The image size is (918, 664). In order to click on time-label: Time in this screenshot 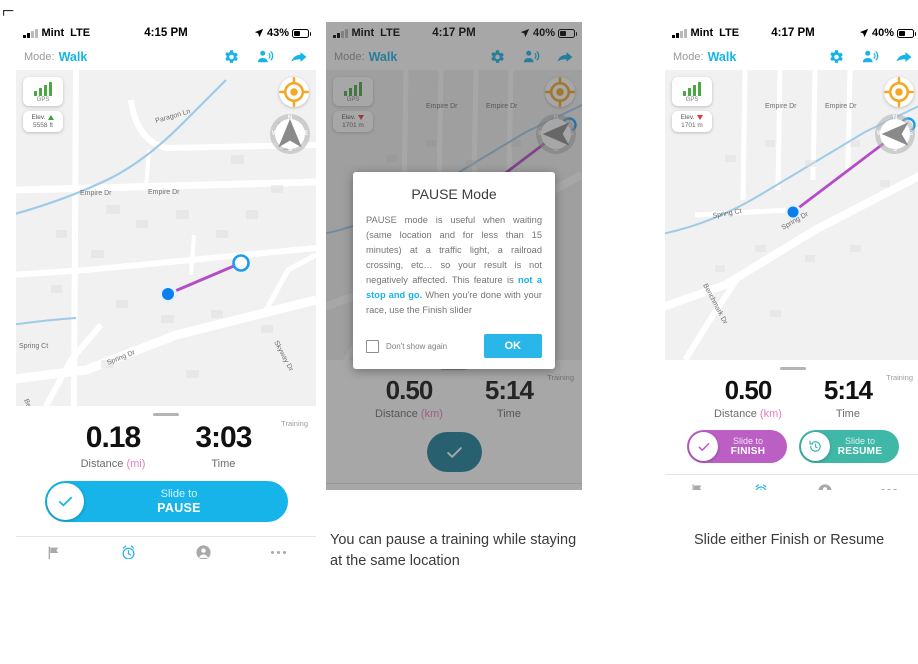, I will do `click(847, 414)`.